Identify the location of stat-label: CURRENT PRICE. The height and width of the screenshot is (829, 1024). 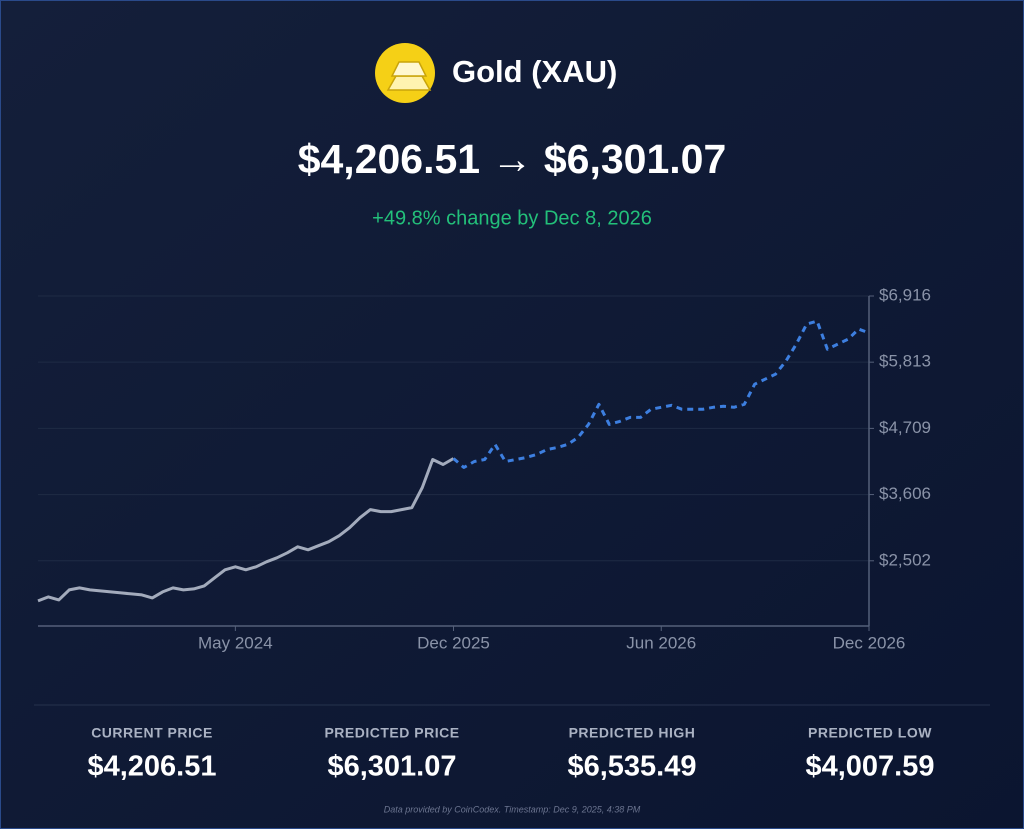
(152, 733).